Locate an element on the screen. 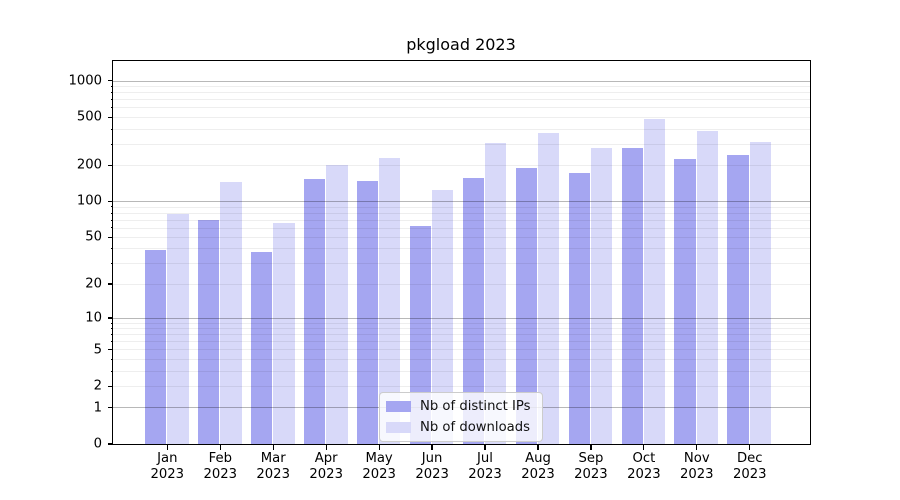  legend-item-distinct-ips: Nb of distinct IPs is located at coordinates (460, 406).